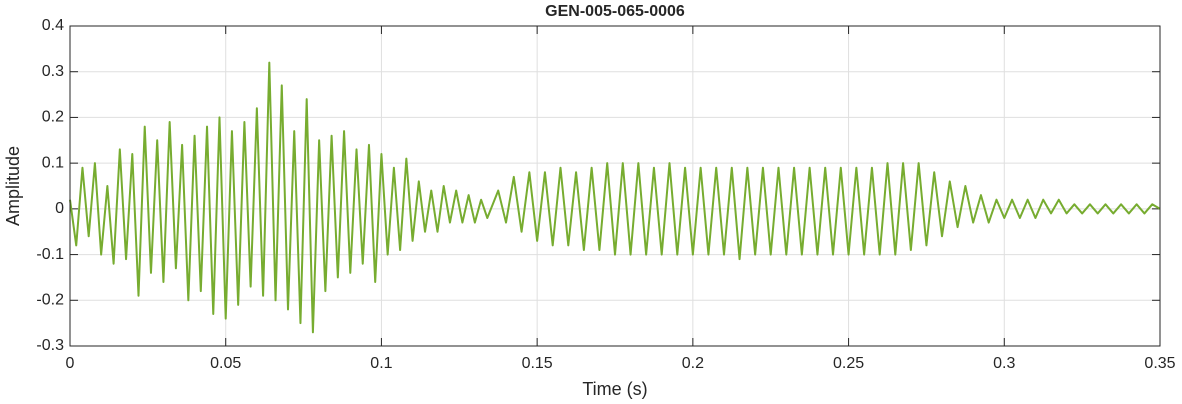 The image size is (1182, 404). I want to click on y-tick-label: 0.1, so click(53, 162).